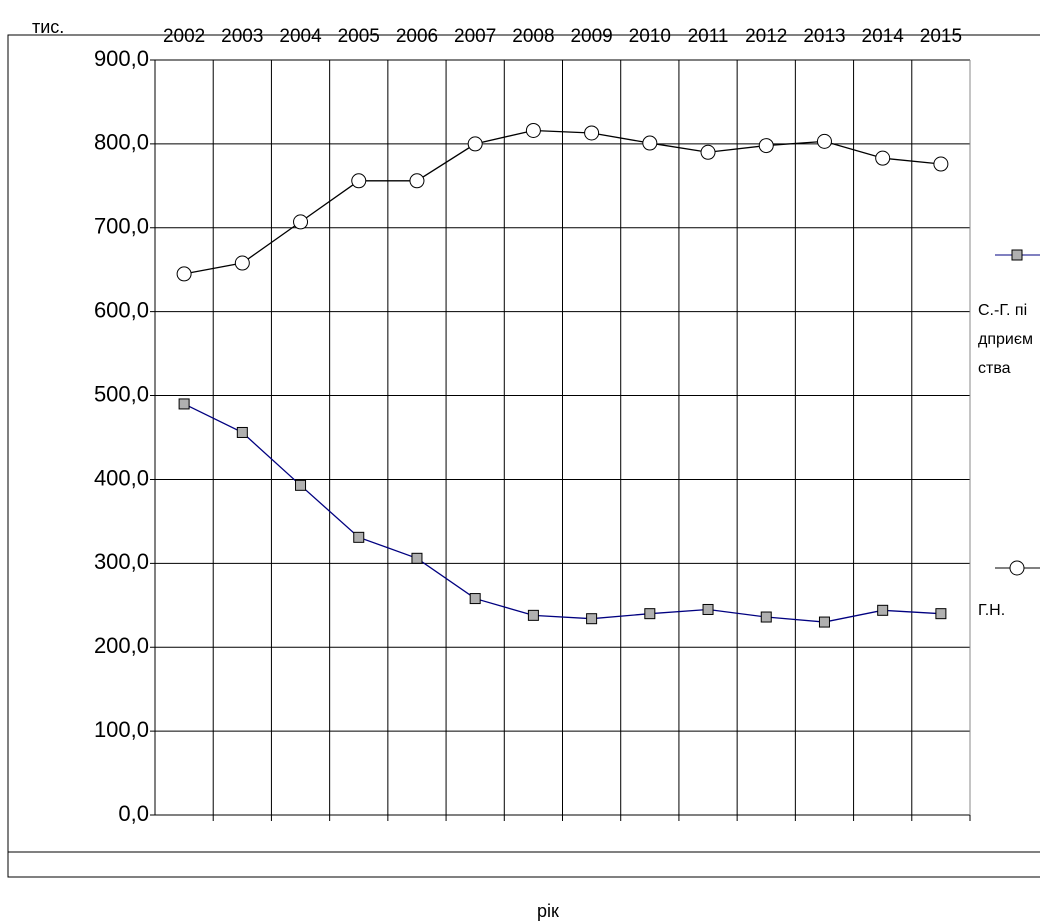 The height and width of the screenshot is (924, 1040). Describe the element at coordinates (242, 36) in the screenshot. I see `x-tick-label: 2003` at that location.